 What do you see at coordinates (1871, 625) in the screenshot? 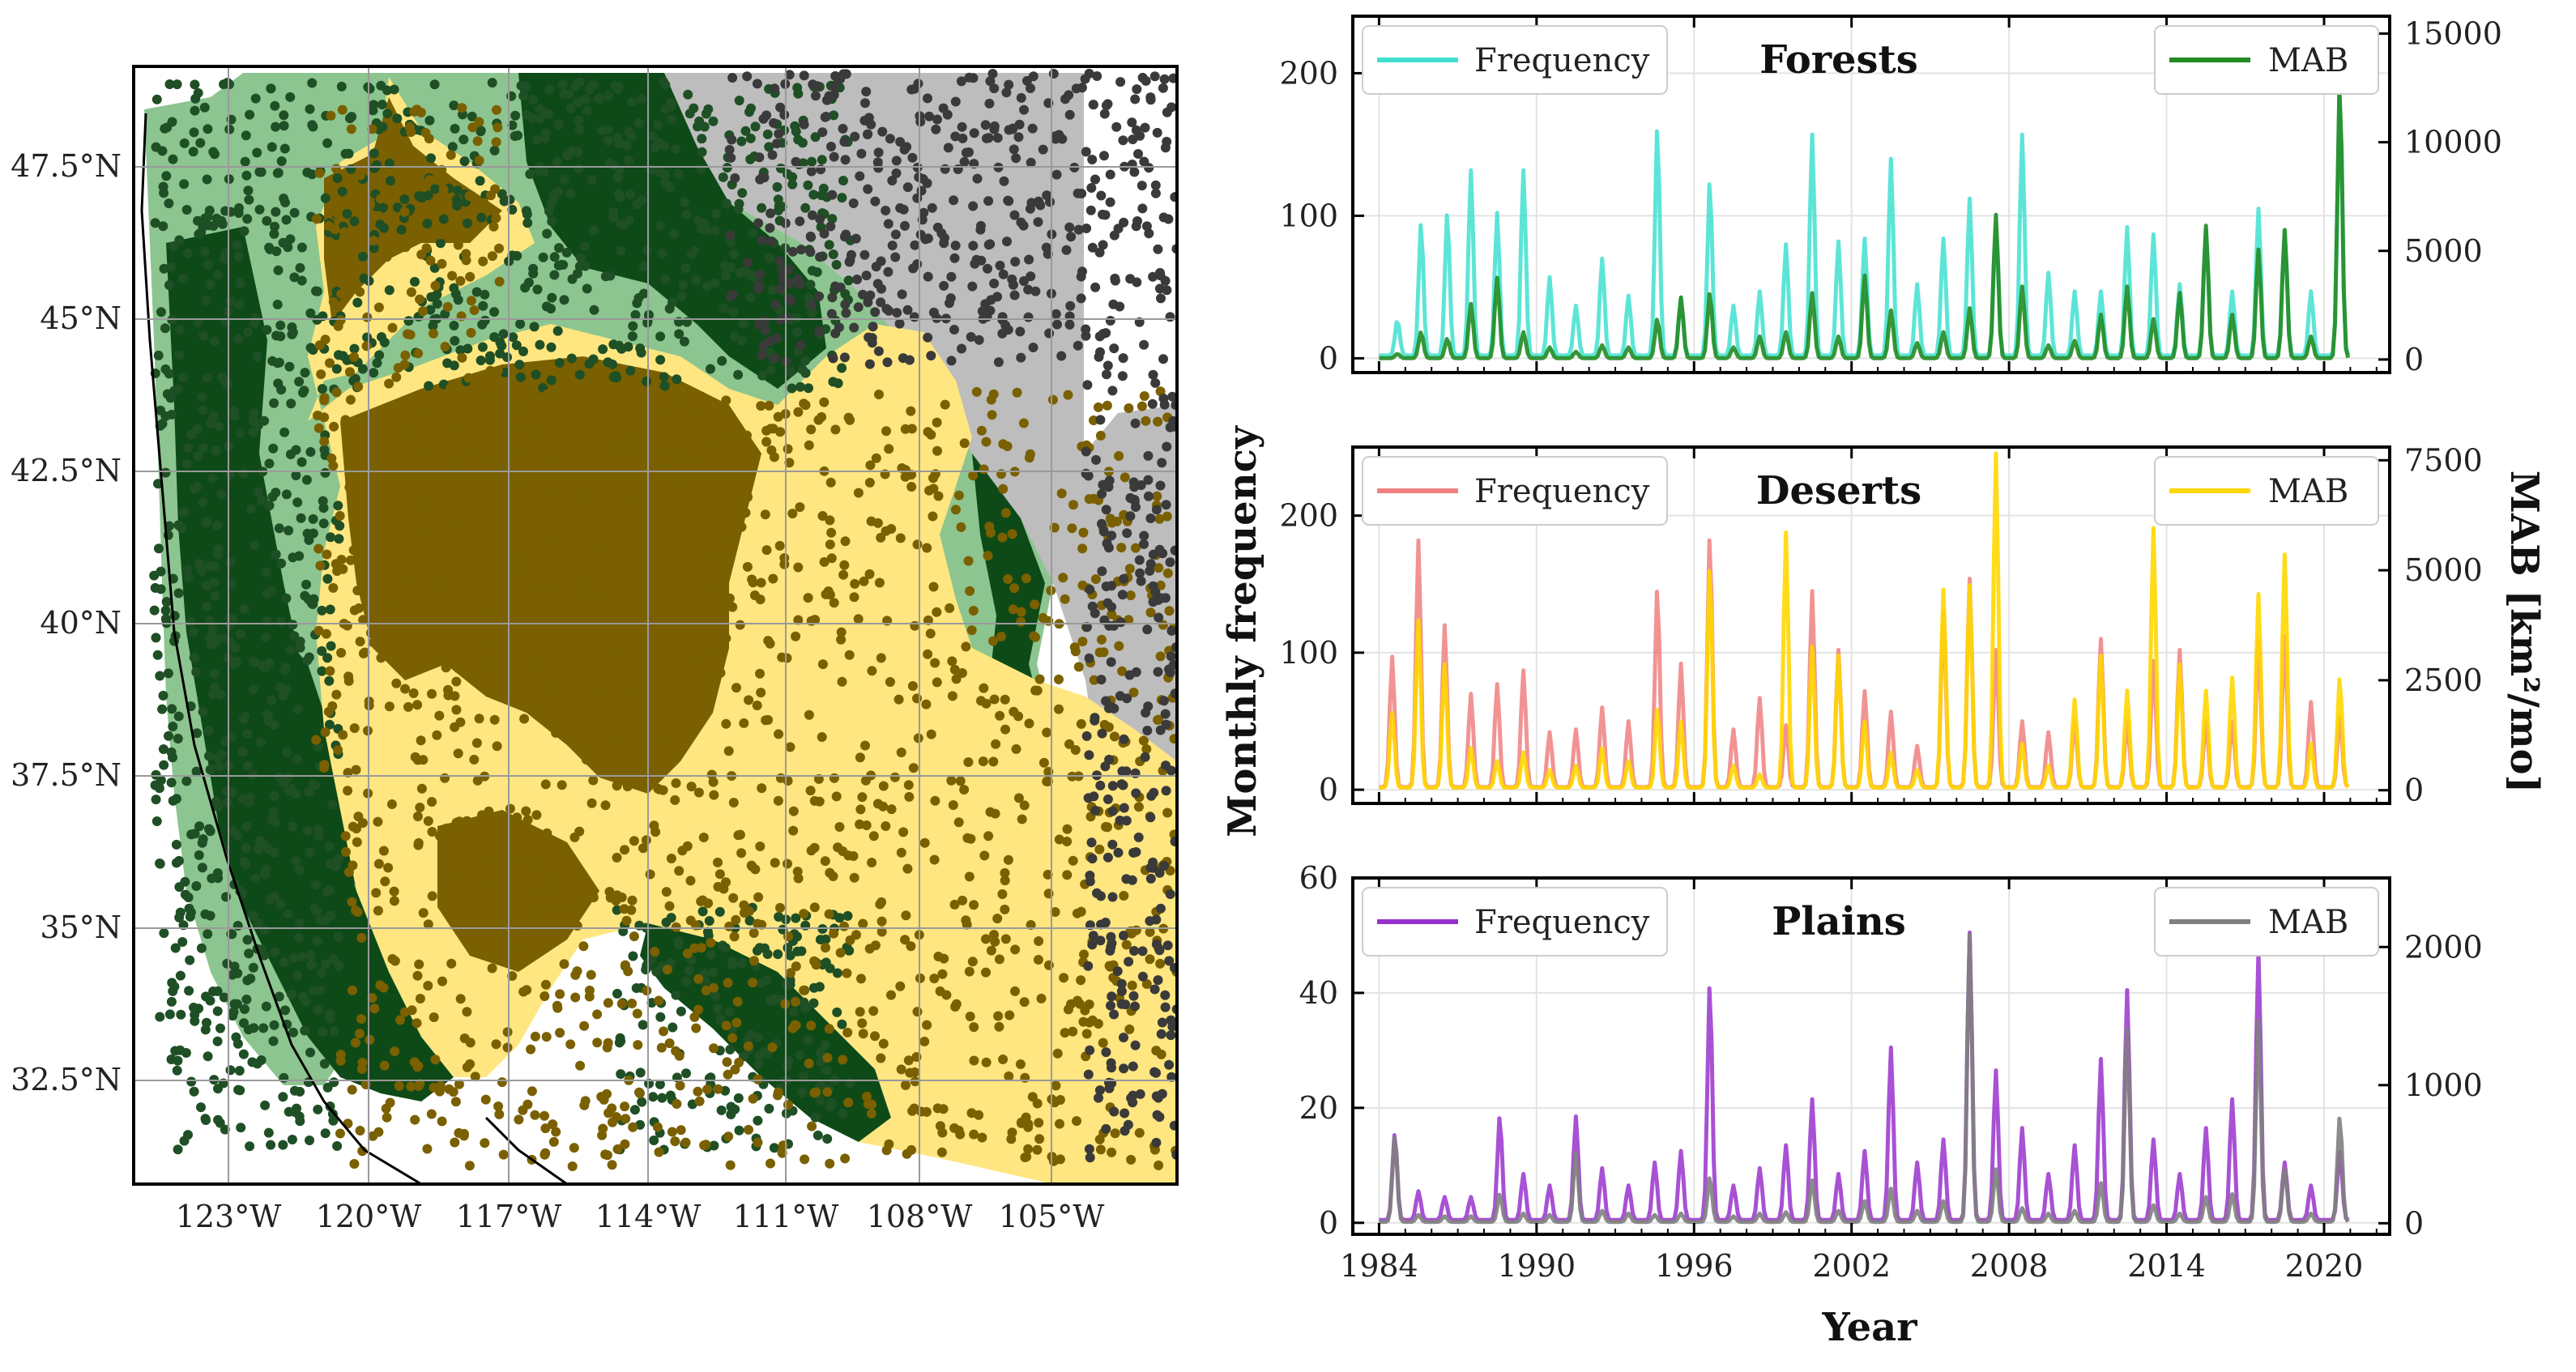
I see `deserts-plot-frame` at bounding box center [1871, 625].